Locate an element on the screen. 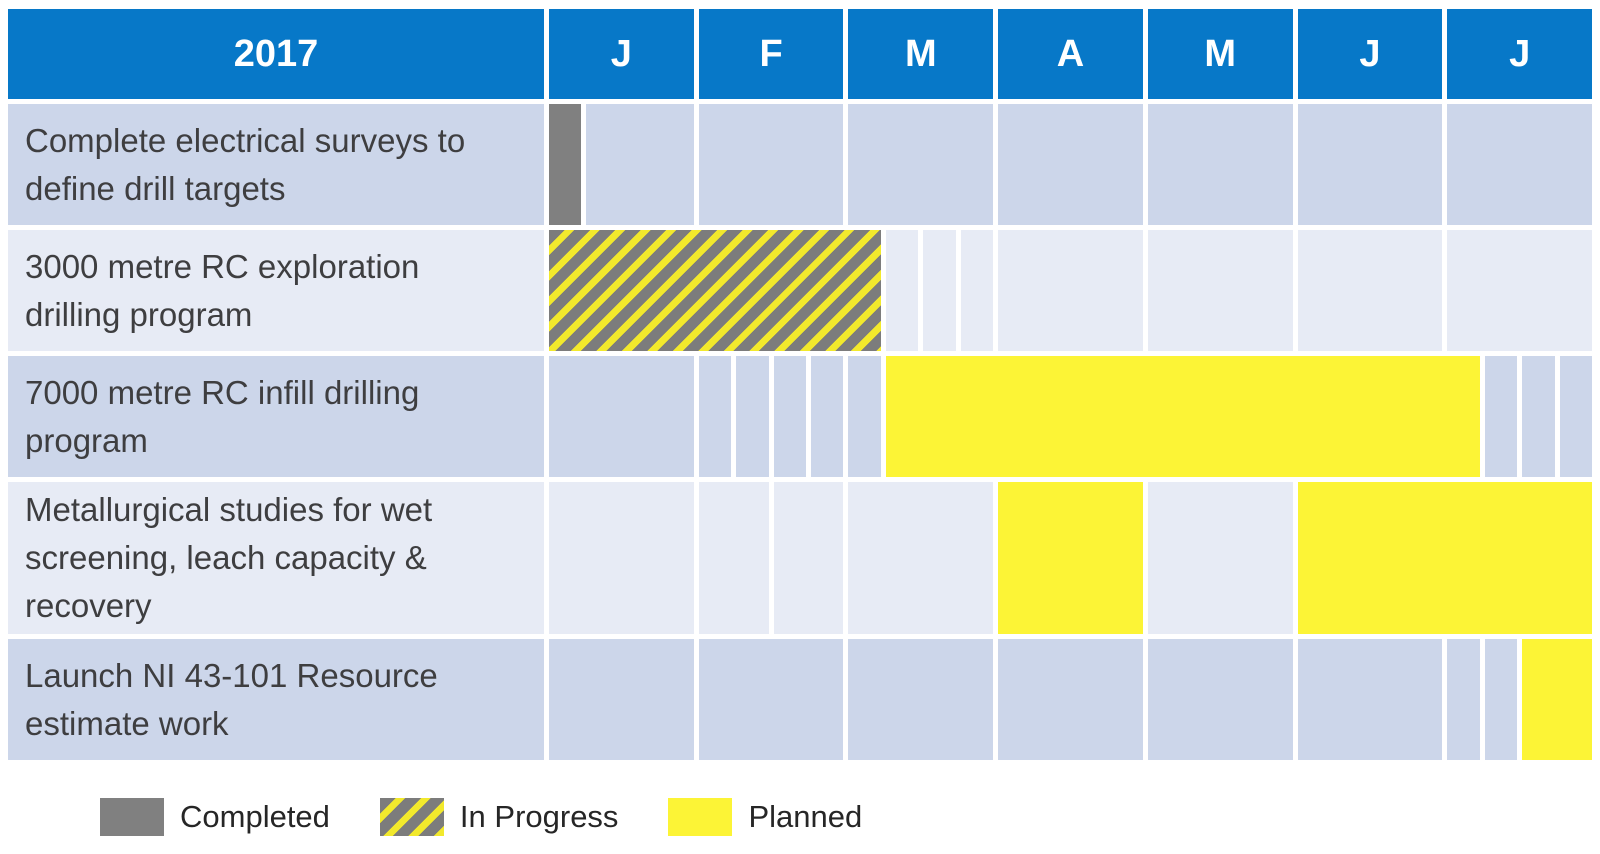 The image size is (1600, 854). month-header-3: M is located at coordinates (921, 54).